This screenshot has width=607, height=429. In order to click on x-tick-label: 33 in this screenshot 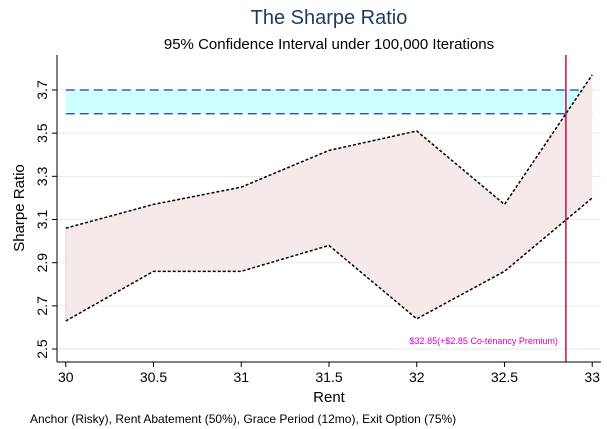, I will do `click(592, 377)`.